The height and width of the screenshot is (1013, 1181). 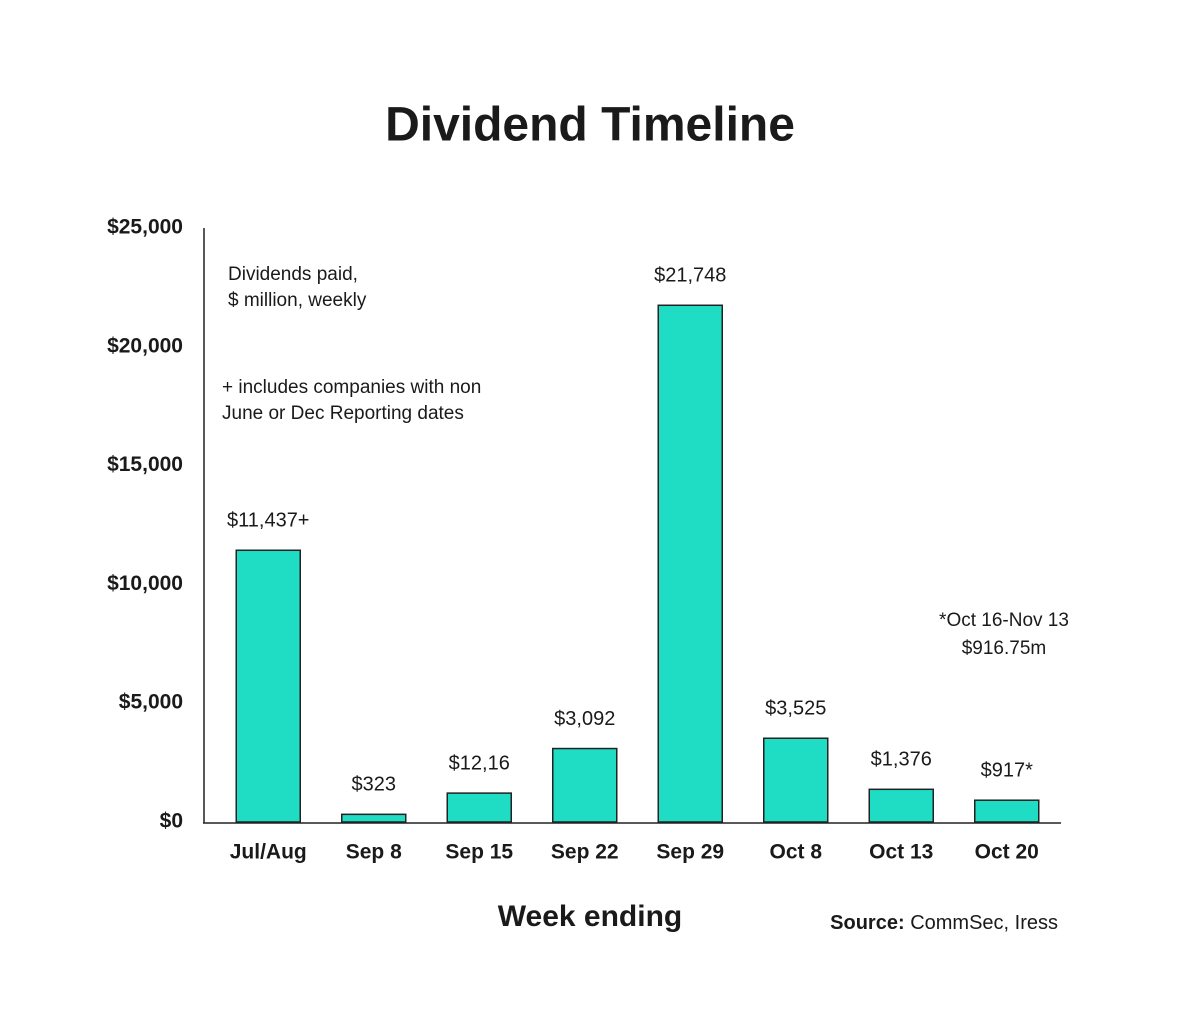 What do you see at coordinates (351, 387) in the screenshot?
I see `annotation: + includes companies with non` at bounding box center [351, 387].